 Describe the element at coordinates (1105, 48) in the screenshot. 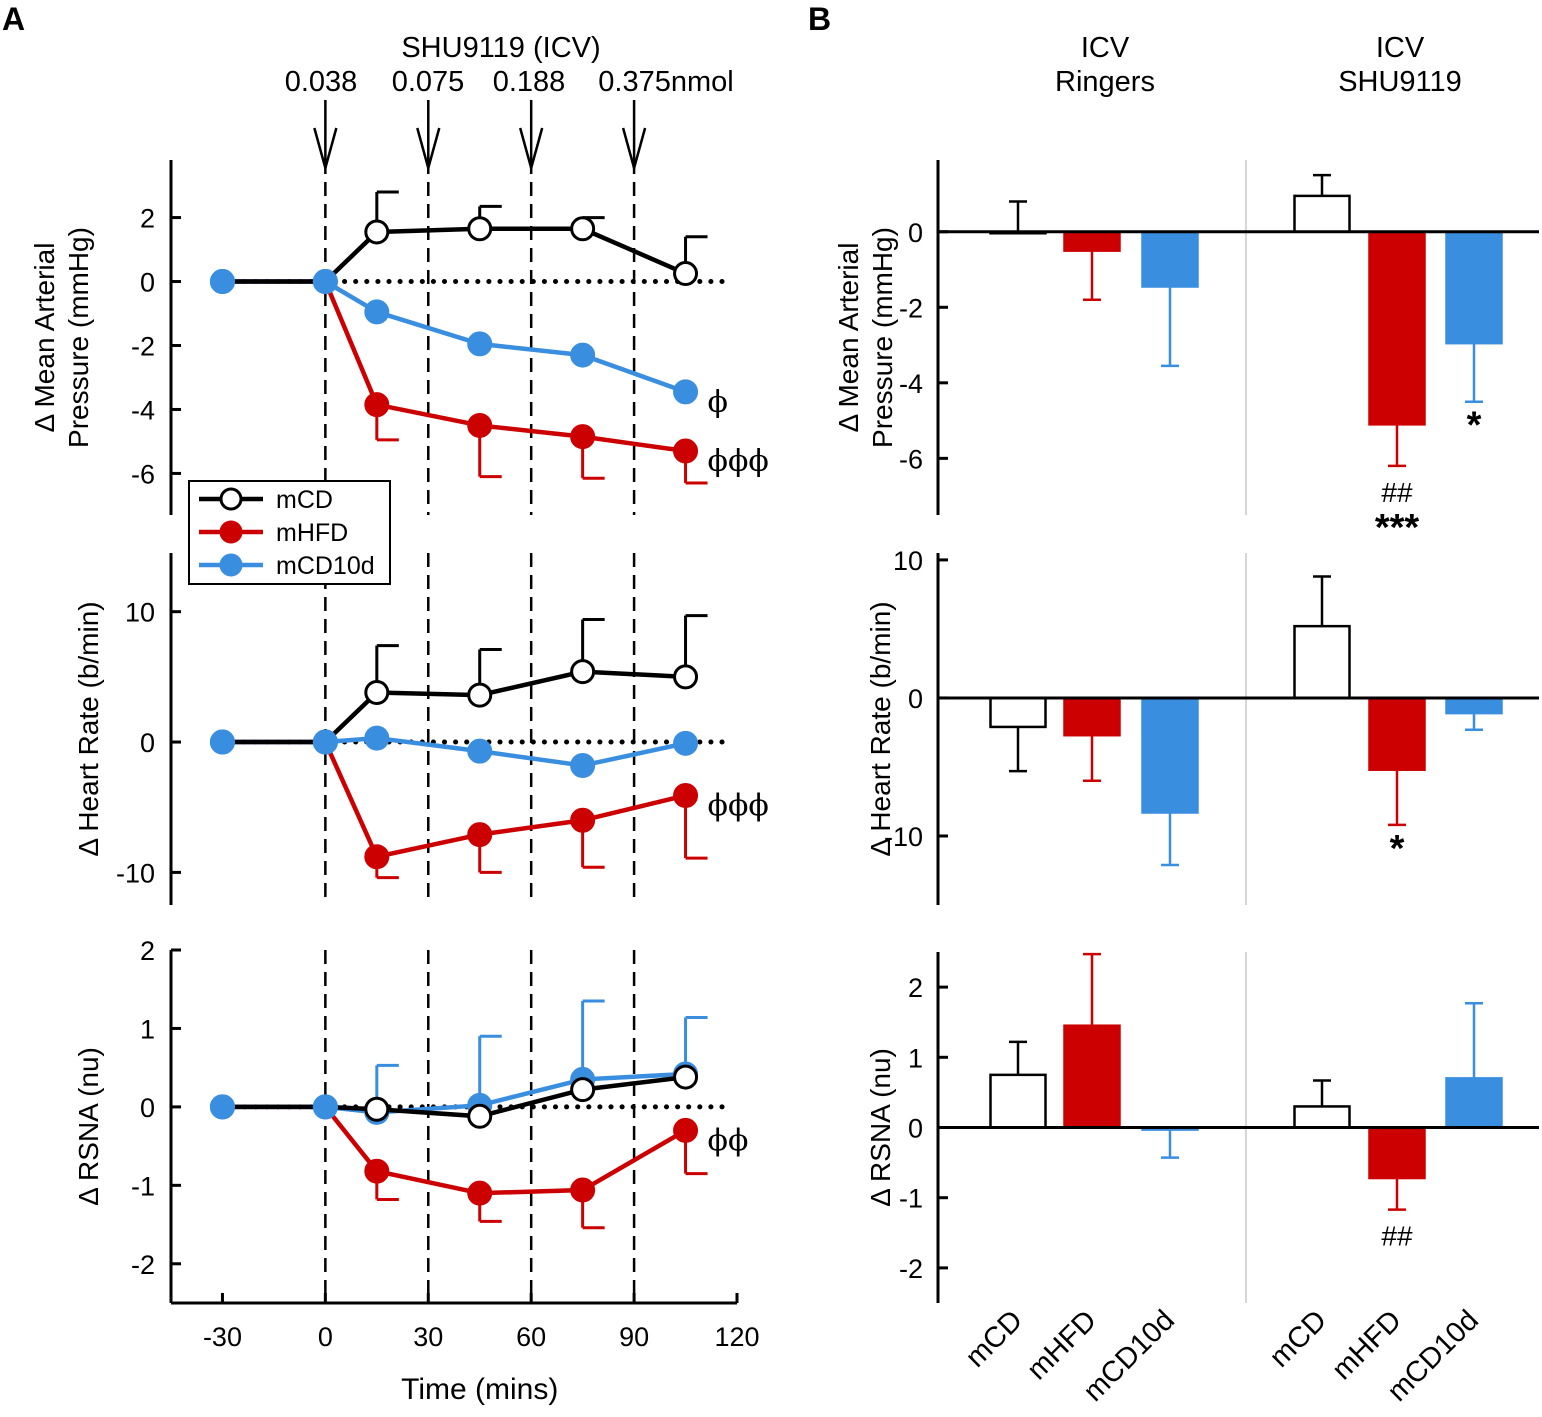

I see `group-label-ringers-line1: ICV` at that location.